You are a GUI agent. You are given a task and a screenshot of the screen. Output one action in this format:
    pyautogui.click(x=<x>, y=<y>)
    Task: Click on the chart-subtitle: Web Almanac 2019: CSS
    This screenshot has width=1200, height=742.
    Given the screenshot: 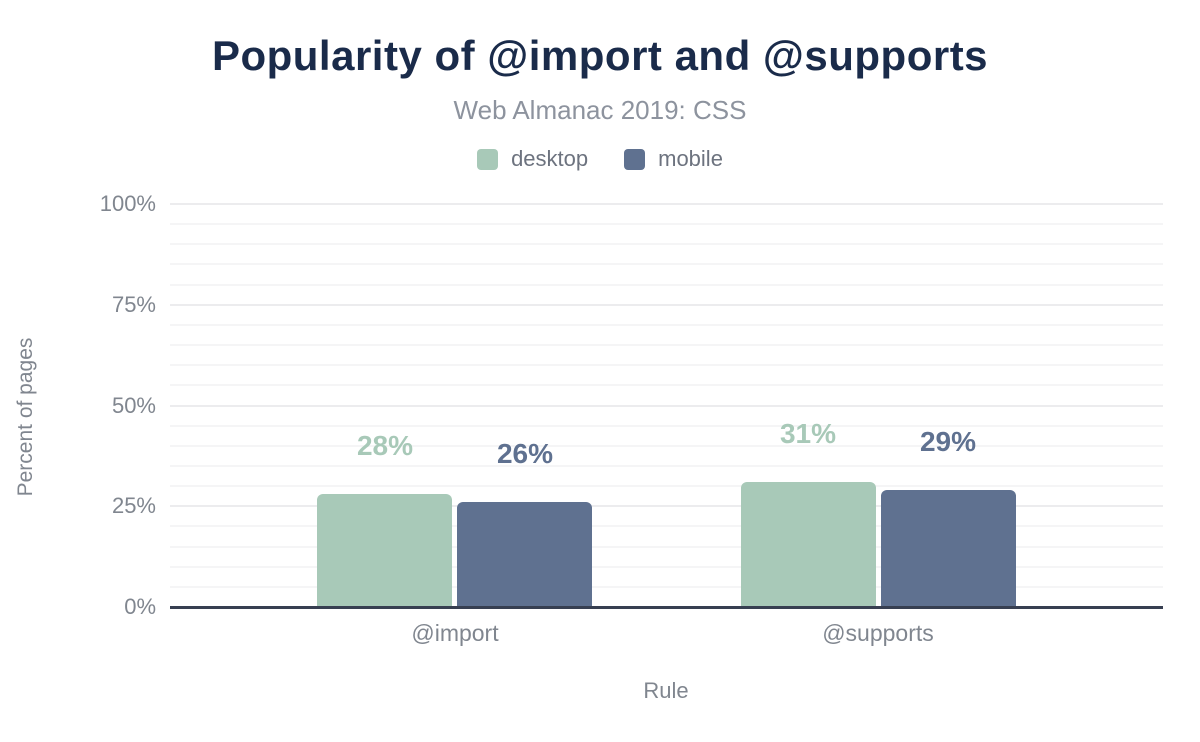 What is the action you would take?
    pyautogui.click(x=600, y=110)
    